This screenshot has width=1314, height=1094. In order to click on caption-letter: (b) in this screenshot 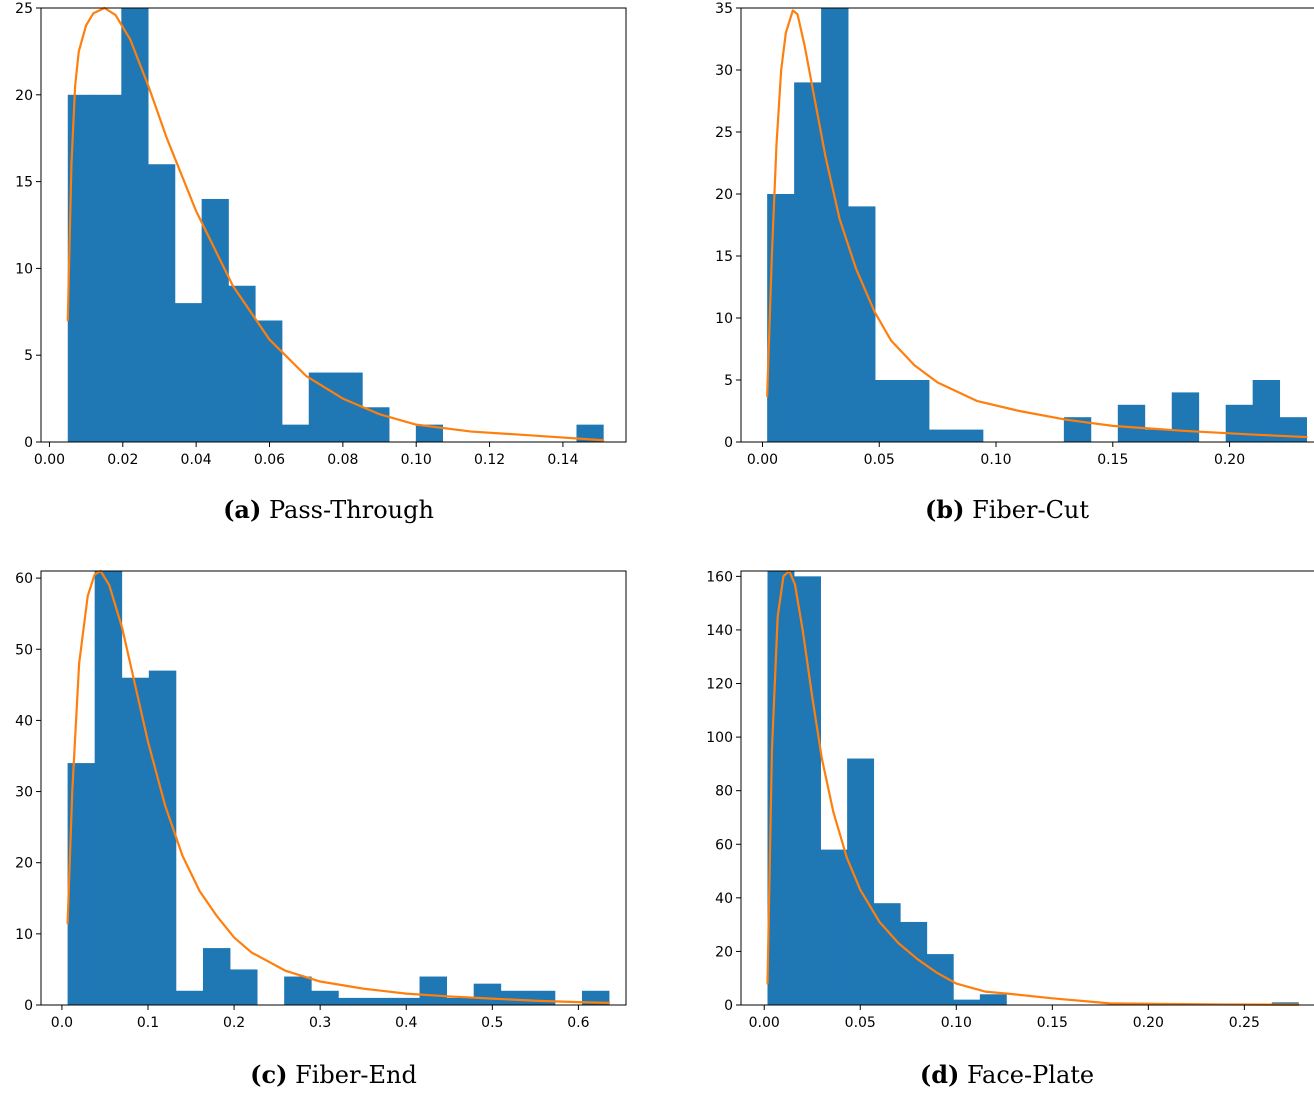, I will do `click(944, 509)`.